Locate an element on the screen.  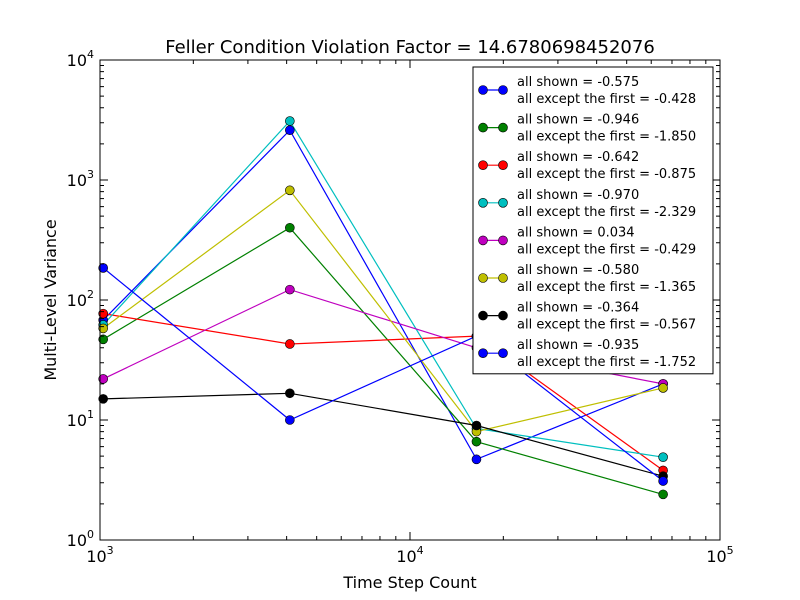
legend-label-line2: all except the first = -0.429 is located at coordinates (606, 249).